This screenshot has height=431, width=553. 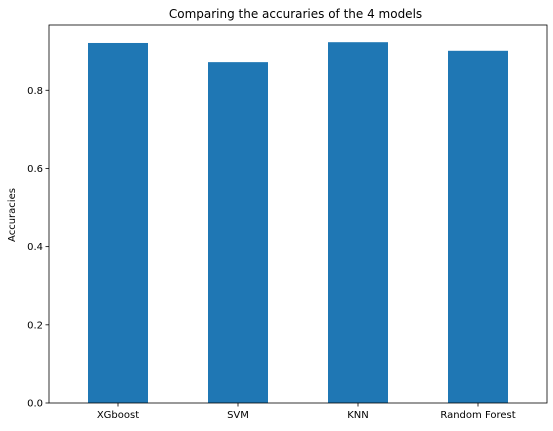 What do you see at coordinates (118, 222) in the screenshot?
I see `bar-xgboost` at bounding box center [118, 222].